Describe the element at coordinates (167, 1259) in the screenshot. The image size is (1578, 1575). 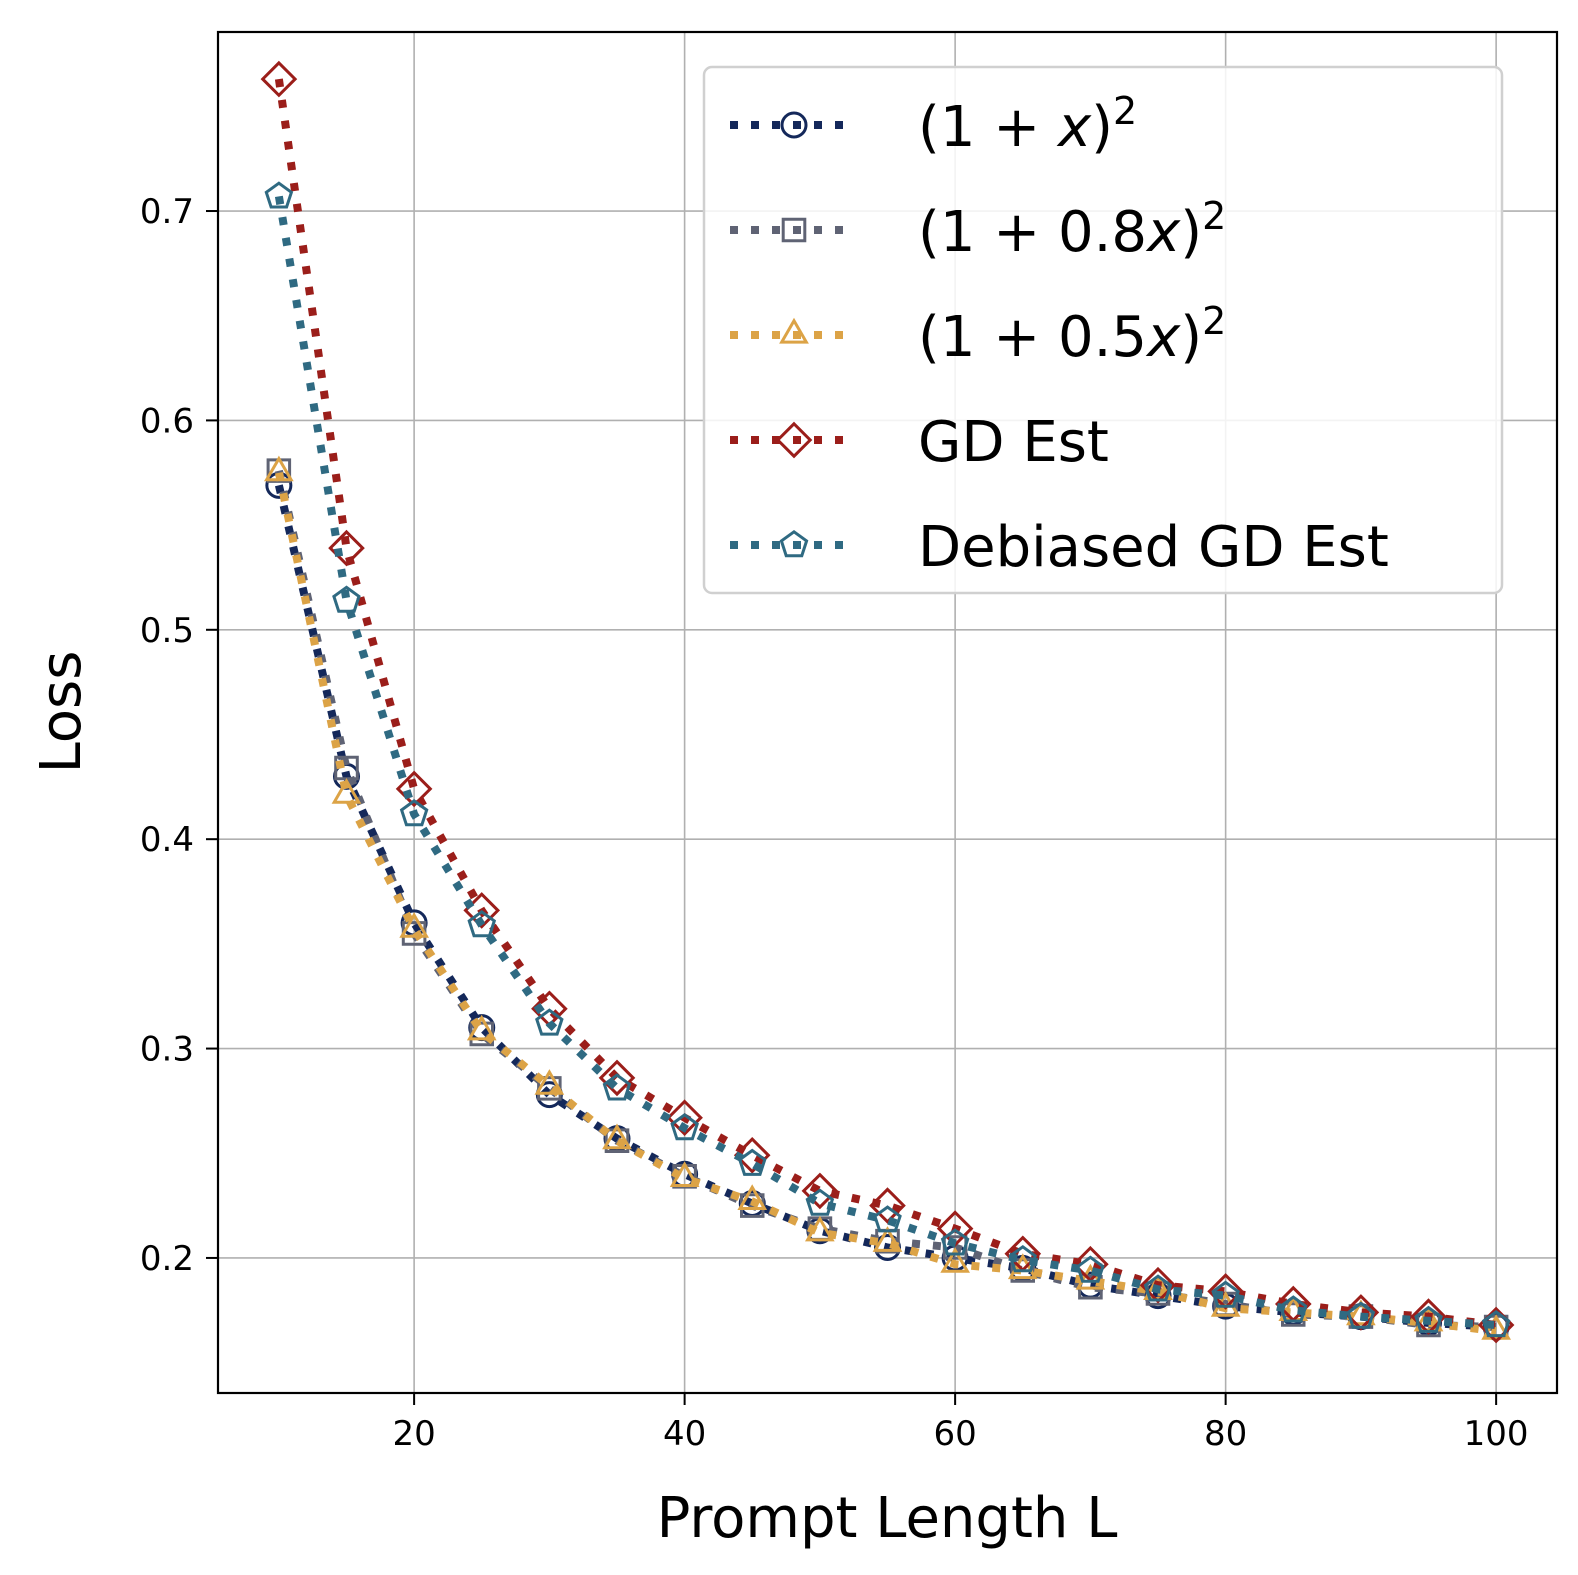
I see `y-tick-label: 0.2` at that location.